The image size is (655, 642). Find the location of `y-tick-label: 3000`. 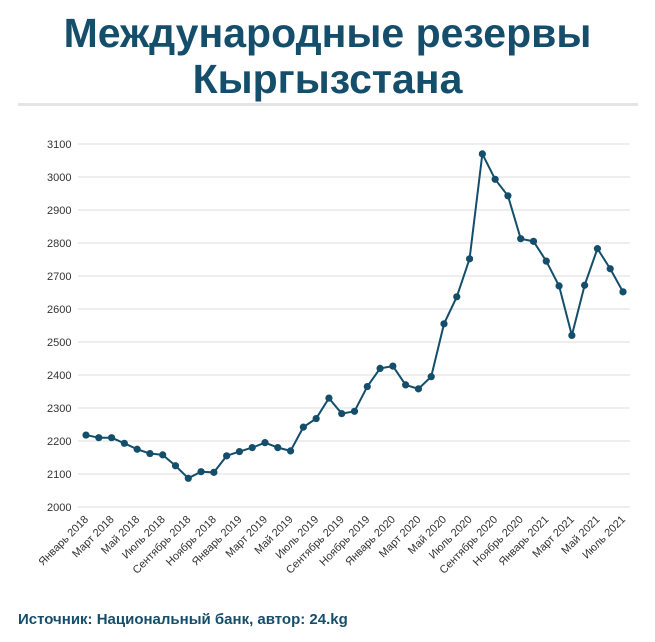

y-tick-label: 3000 is located at coordinates (59, 178).